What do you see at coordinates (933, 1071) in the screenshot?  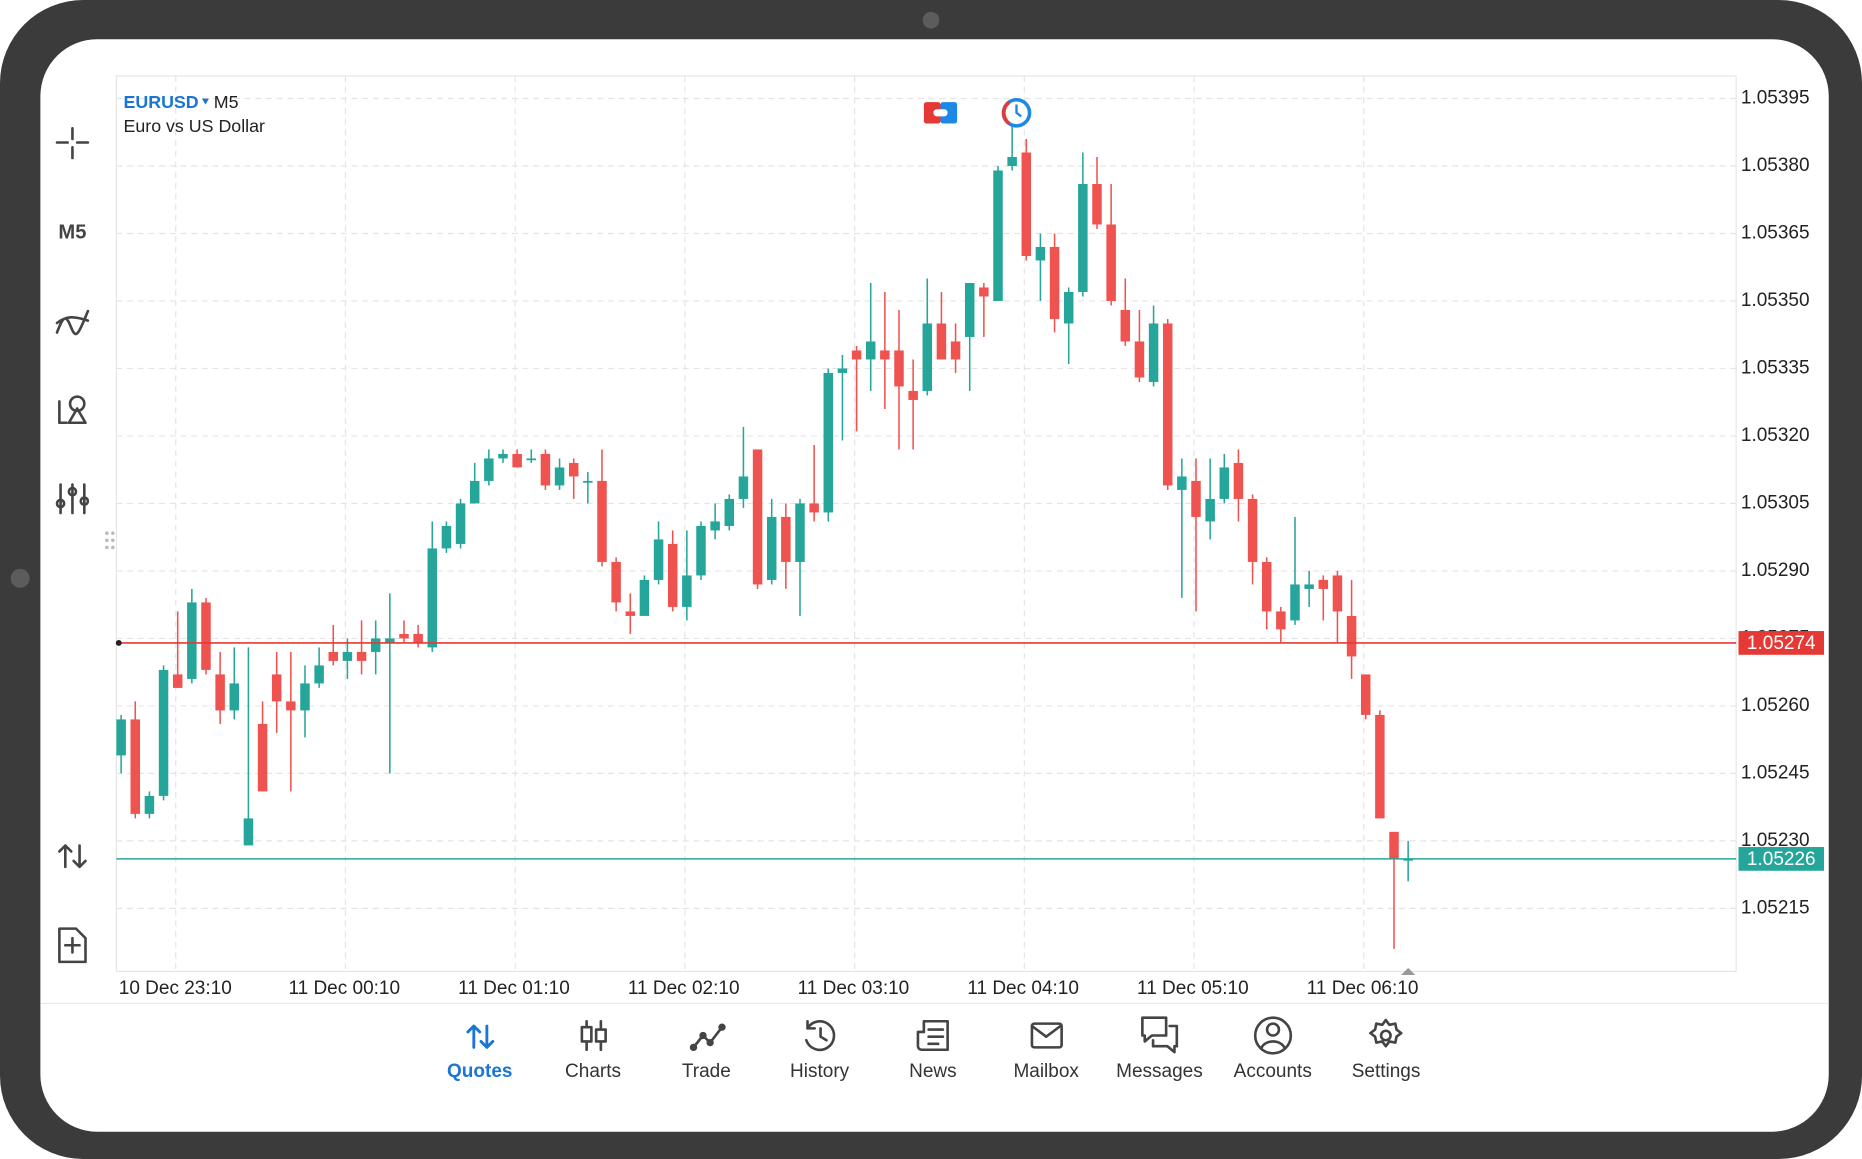 I see `nav-item: News` at bounding box center [933, 1071].